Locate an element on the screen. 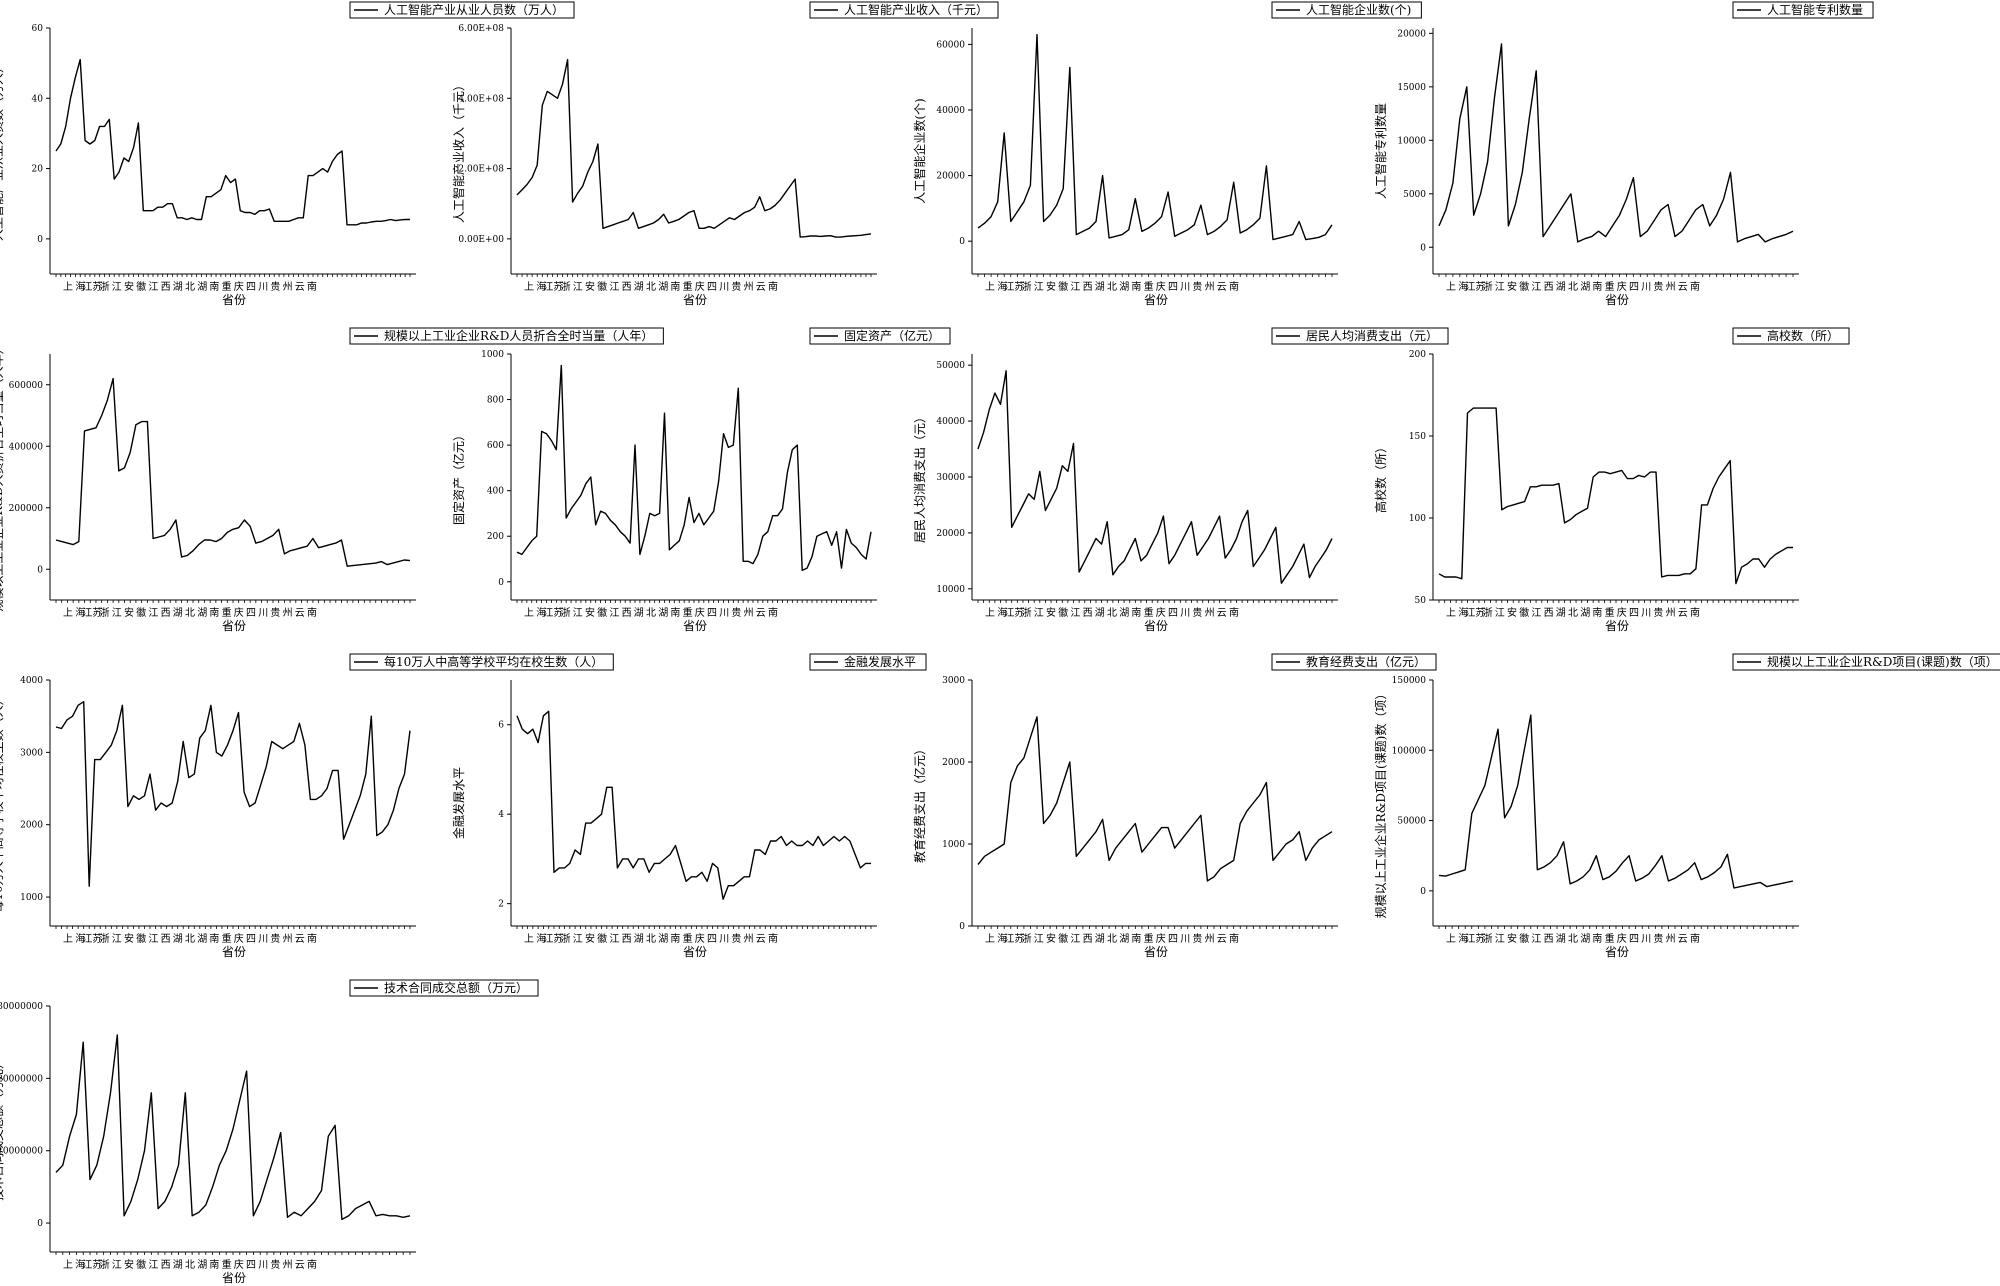  y-tick-label: 400000 is located at coordinates (26, 447).